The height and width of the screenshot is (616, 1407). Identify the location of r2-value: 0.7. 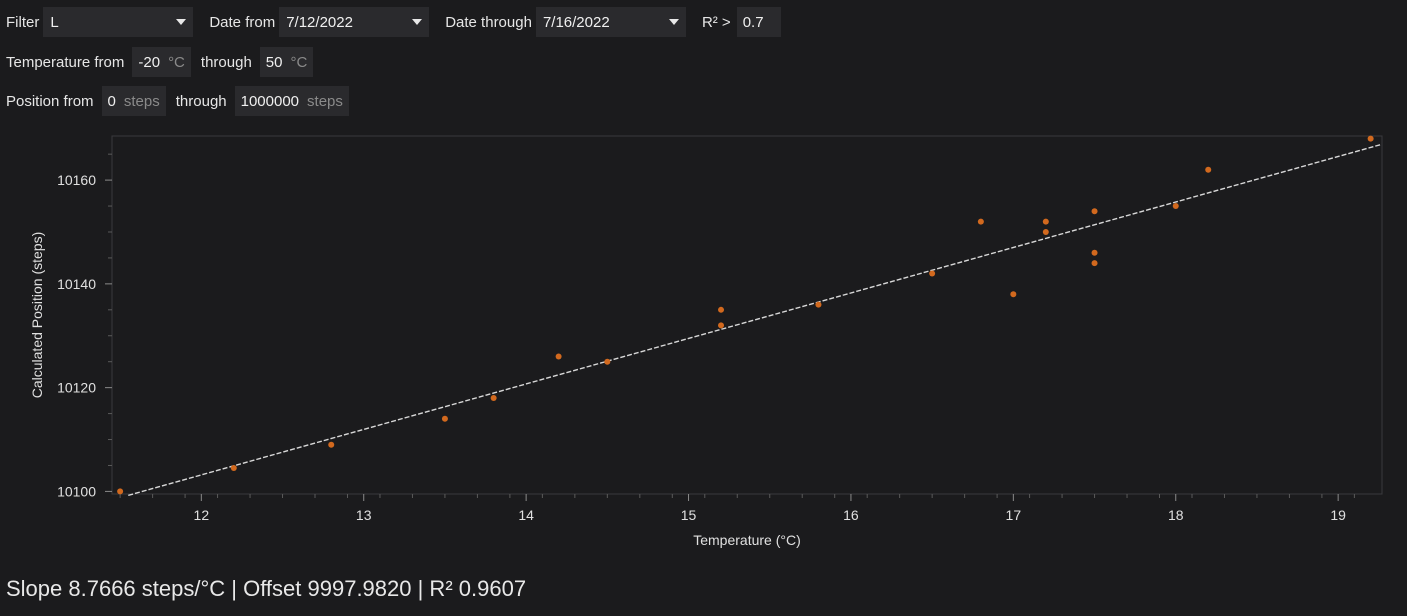
(753, 22).